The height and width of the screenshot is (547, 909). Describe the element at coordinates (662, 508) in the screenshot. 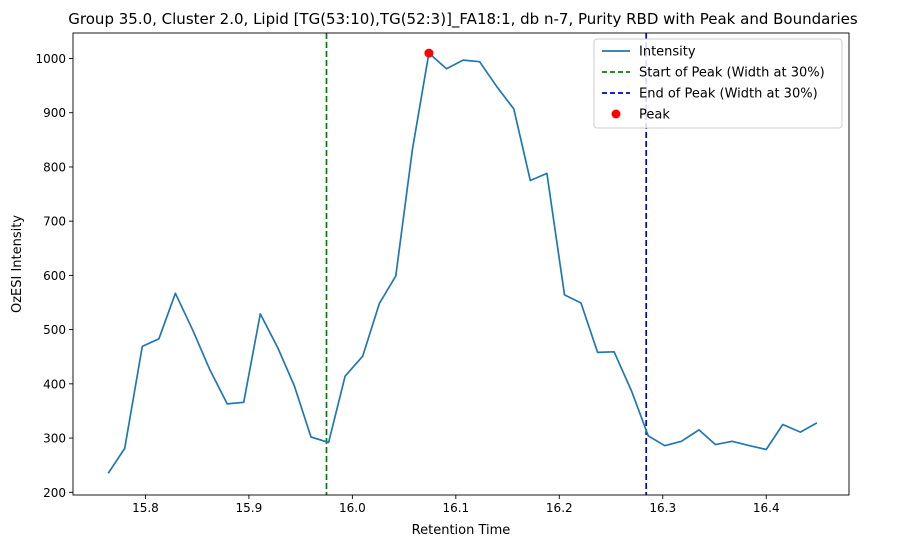

I see `x-tick-label: 16.3` at that location.